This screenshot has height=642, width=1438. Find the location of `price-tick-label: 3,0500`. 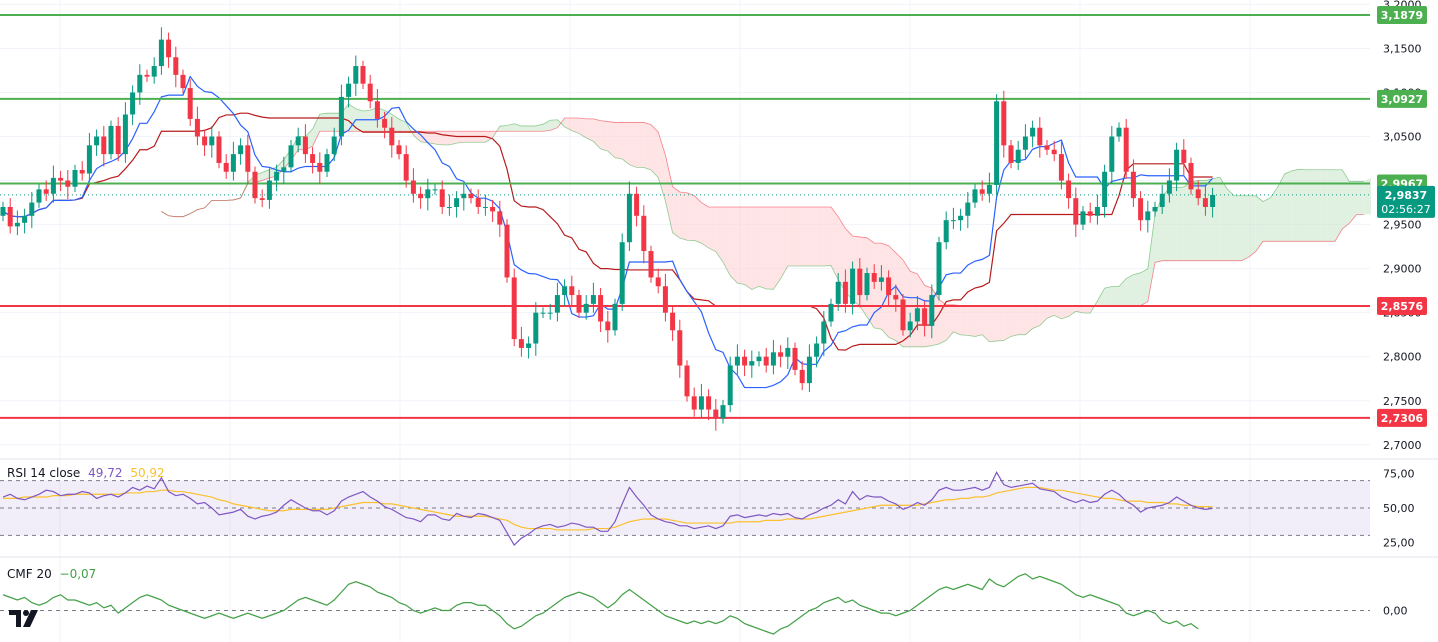

price-tick-label: 3,0500 is located at coordinates (1402, 137).